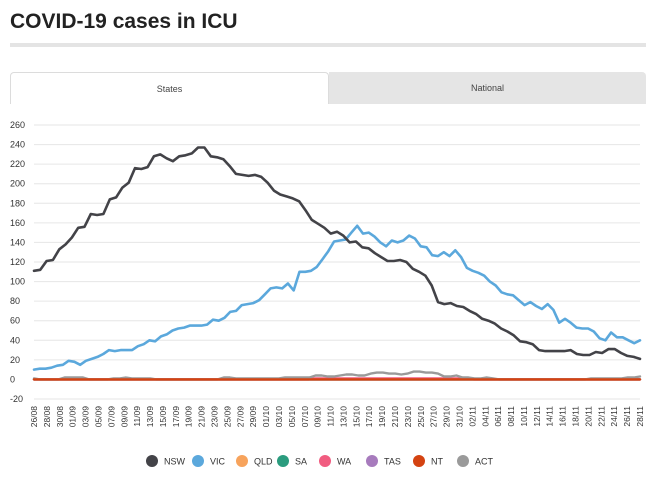 The width and height of the screenshot is (660, 479). What do you see at coordinates (472, 416) in the screenshot?
I see `x-tick-label: 02/11` at bounding box center [472, 416].